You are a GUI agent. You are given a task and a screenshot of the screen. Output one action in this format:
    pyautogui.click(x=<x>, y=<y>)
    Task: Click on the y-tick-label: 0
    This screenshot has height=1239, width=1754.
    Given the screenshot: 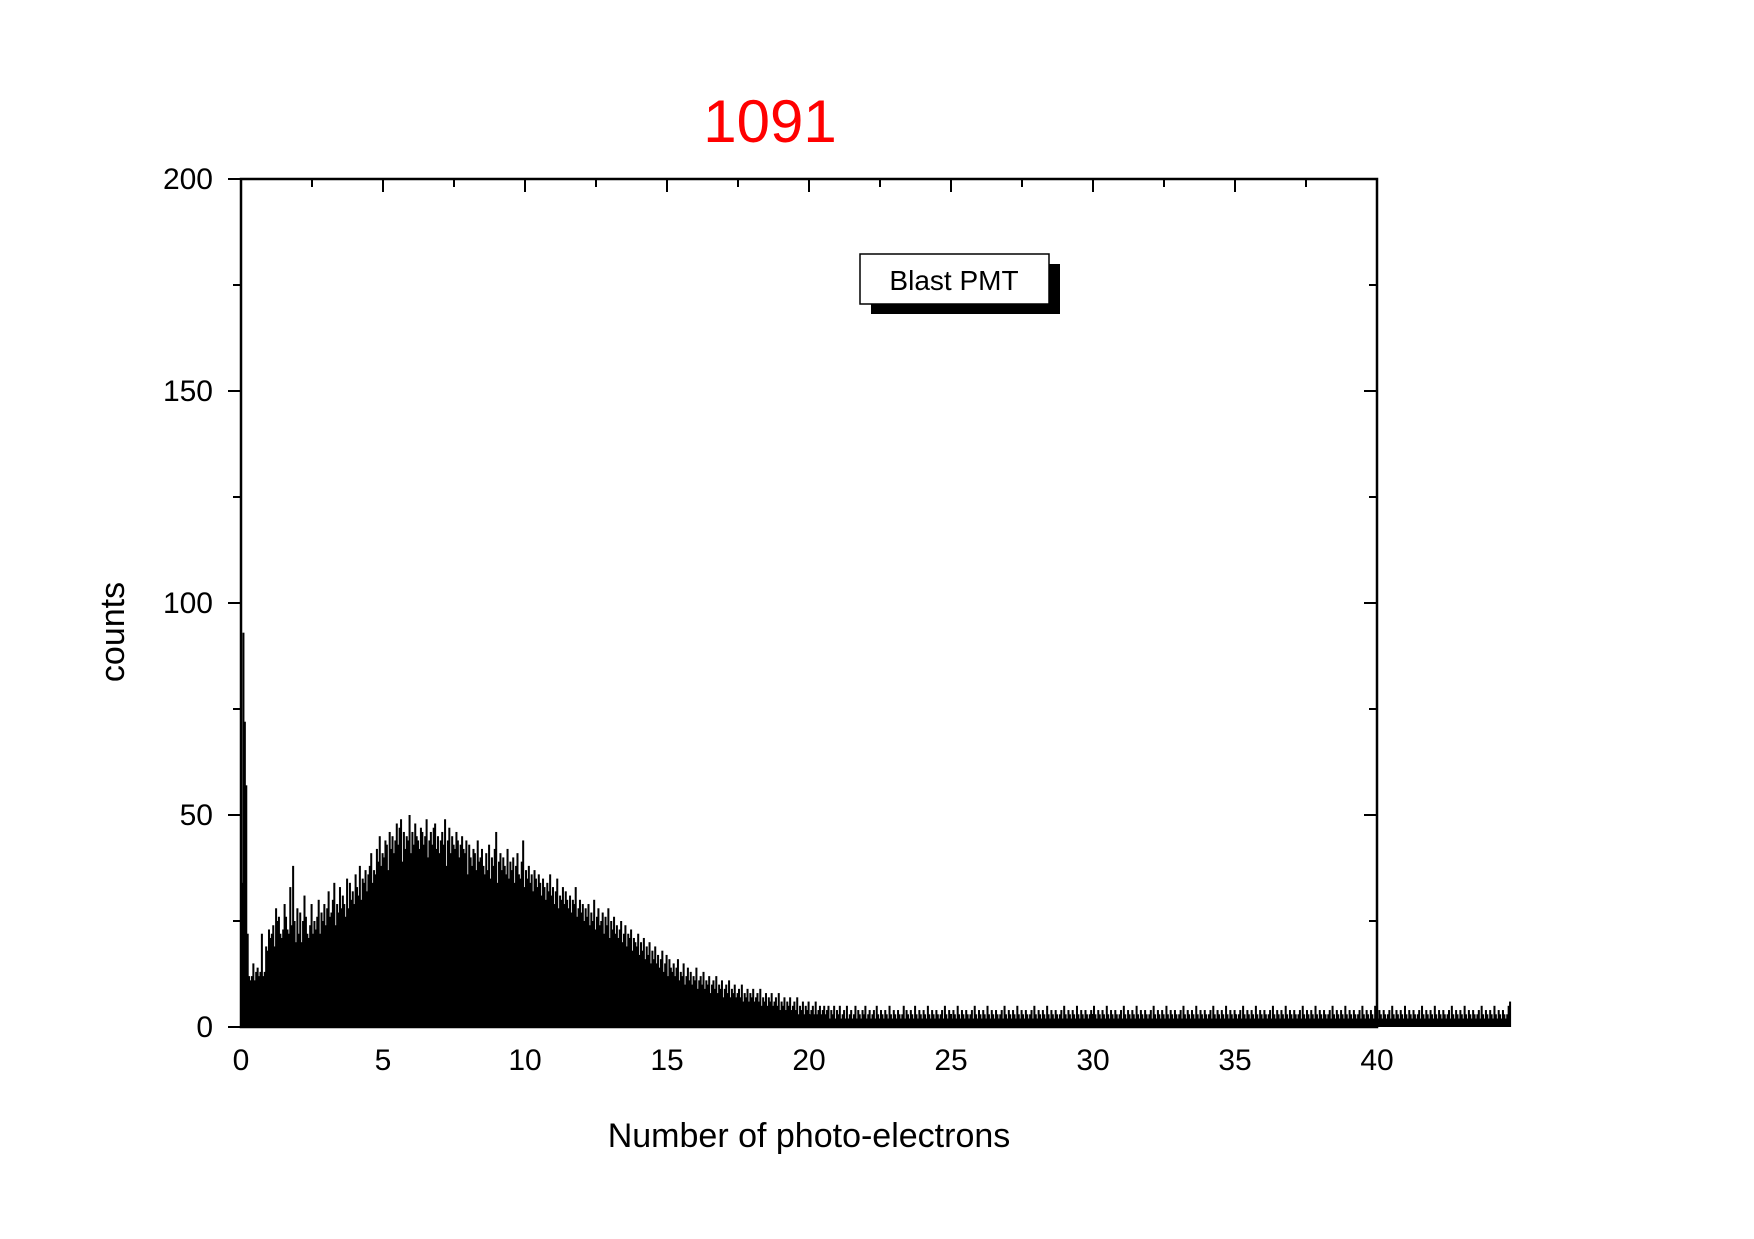 What is the action you would take?
    pyautogui.click(x=204, y=1027)
    